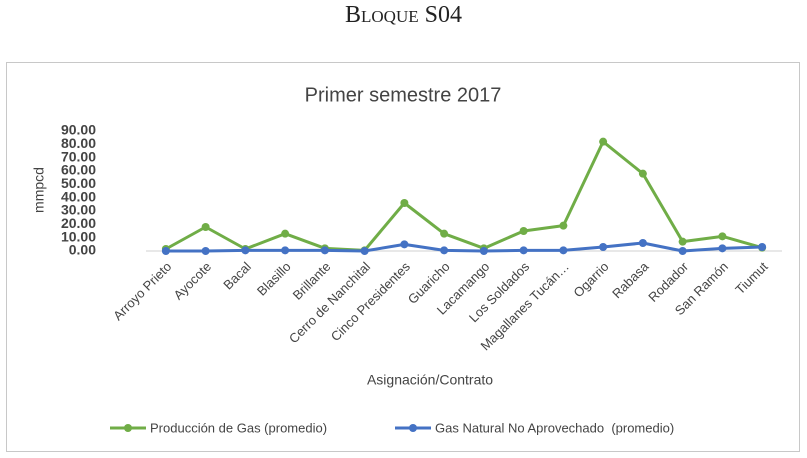 The image size is (807, 458). Describe the element at coordinates (403, 15) in the screenshot. I see `page-heading: Bloque S04` at that location.